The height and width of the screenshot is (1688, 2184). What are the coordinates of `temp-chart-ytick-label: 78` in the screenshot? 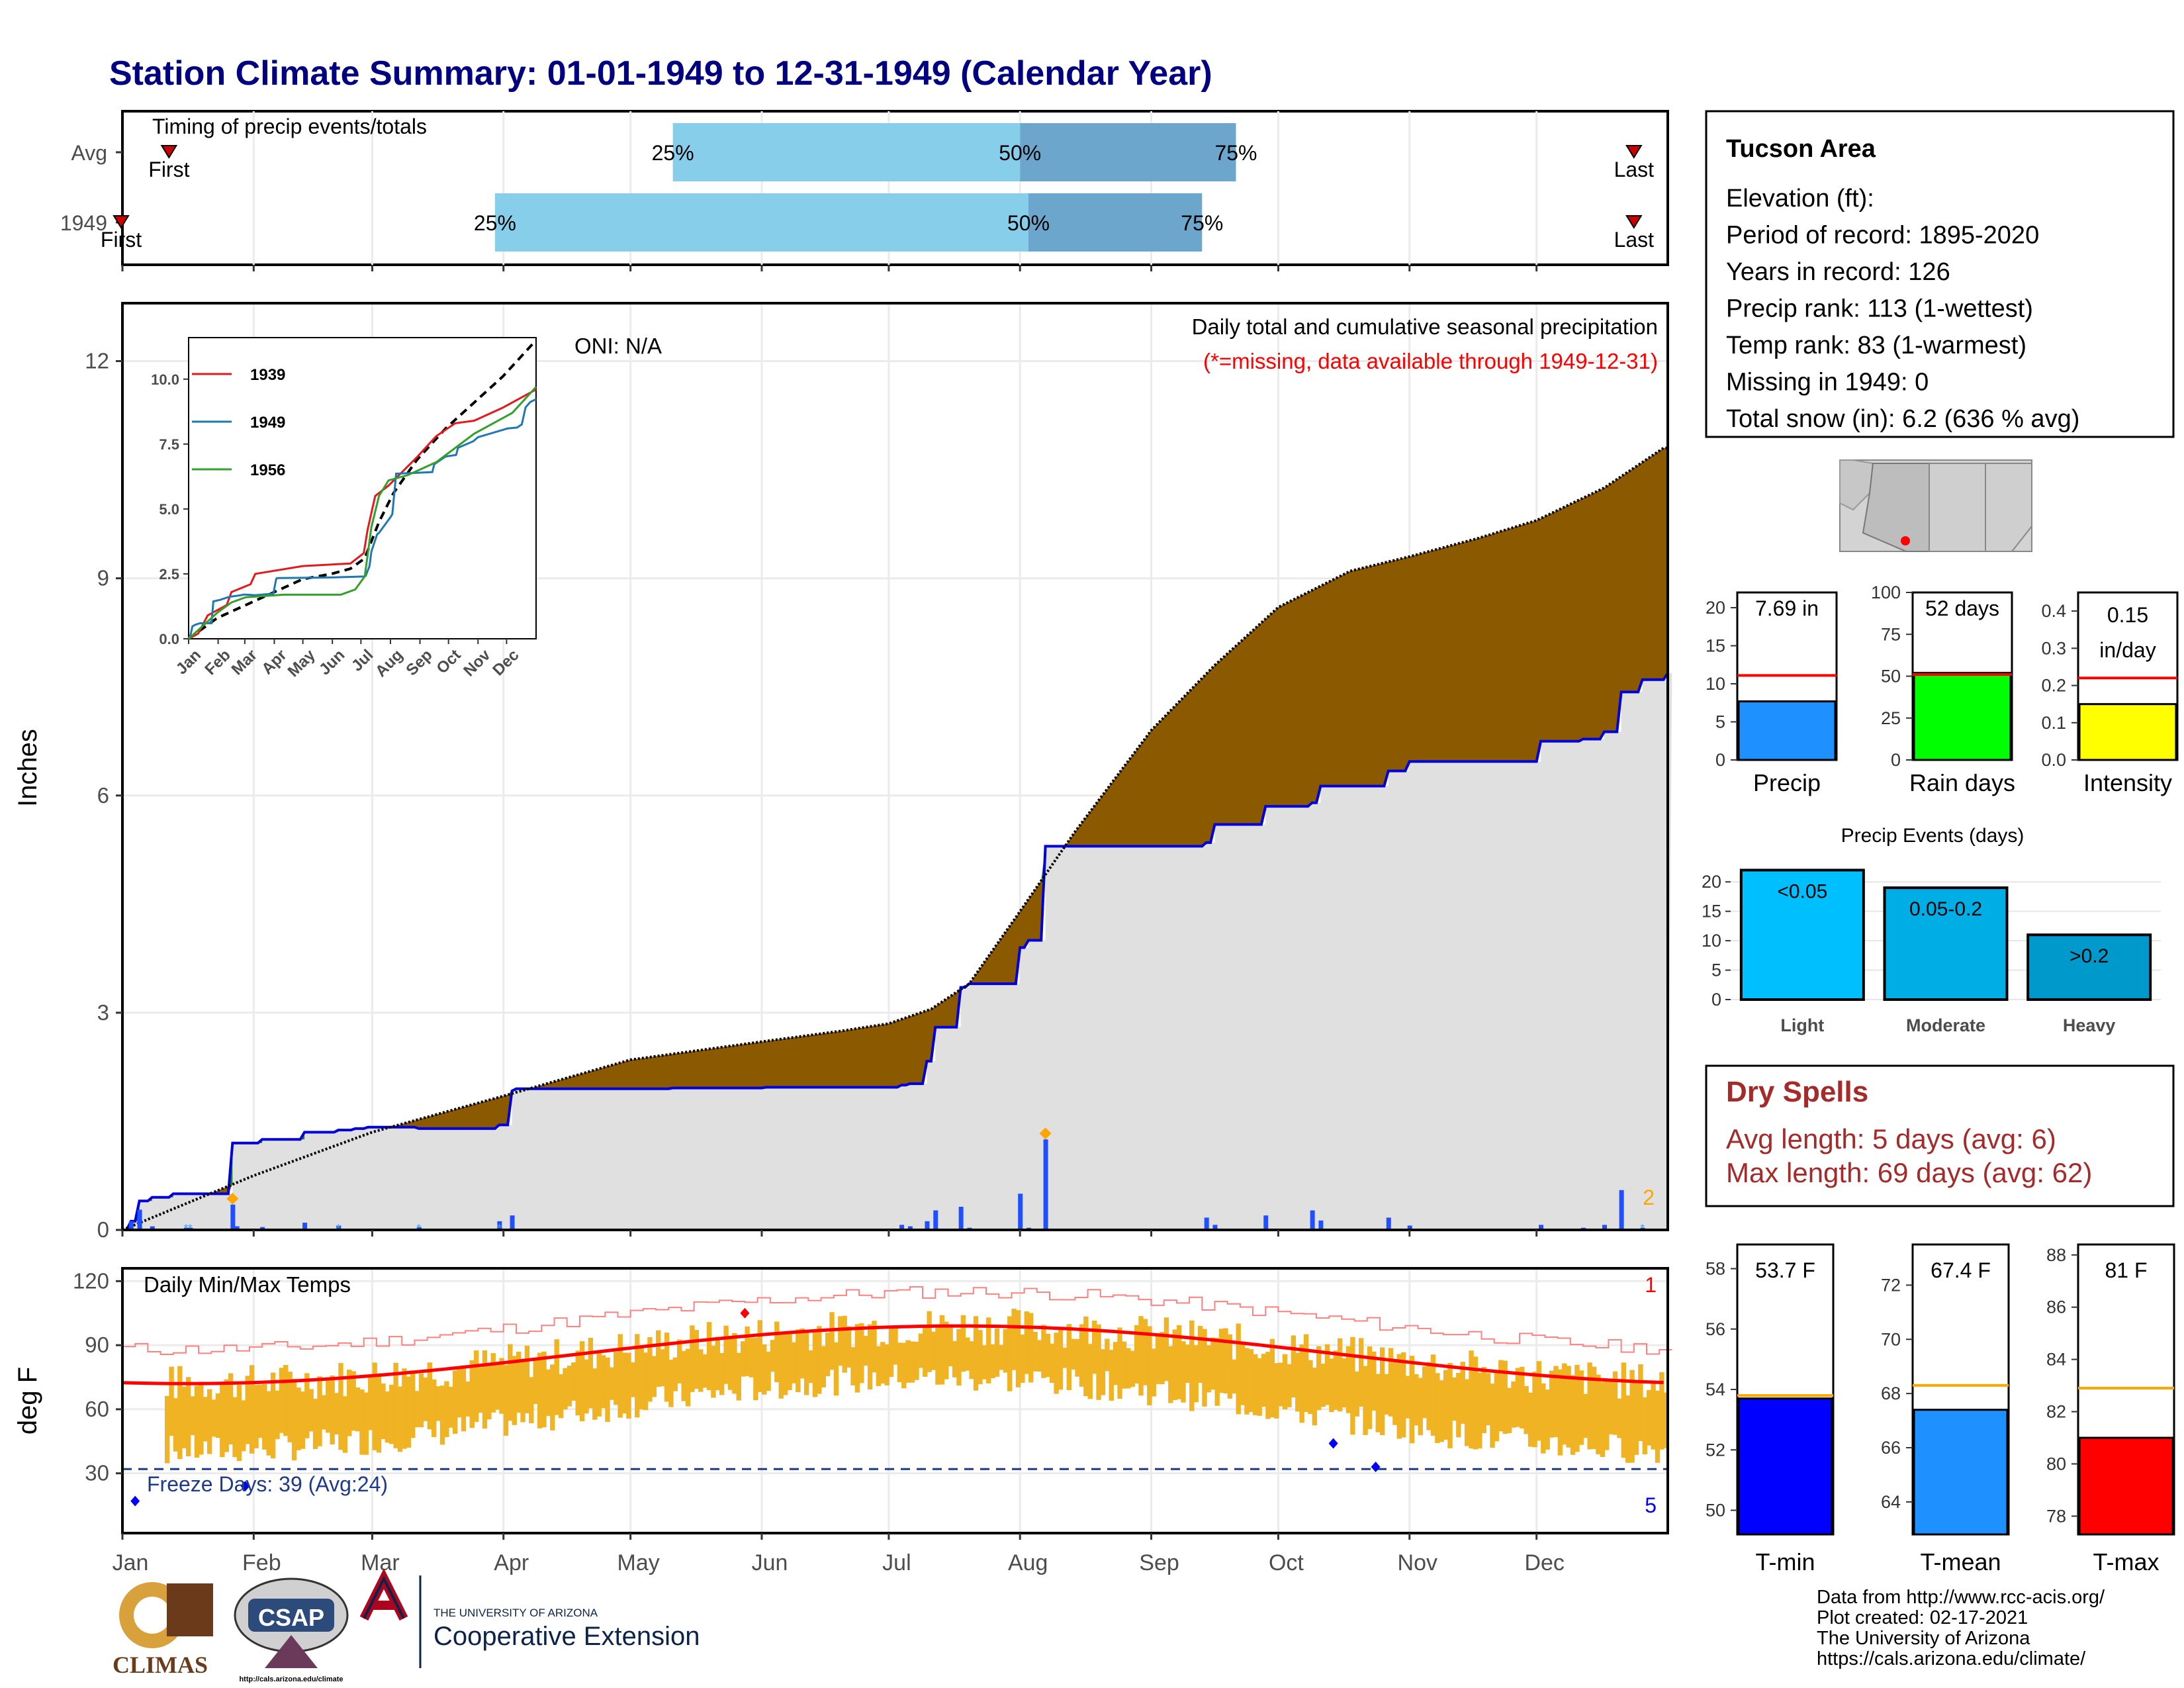 It's located at (2056, 1516).